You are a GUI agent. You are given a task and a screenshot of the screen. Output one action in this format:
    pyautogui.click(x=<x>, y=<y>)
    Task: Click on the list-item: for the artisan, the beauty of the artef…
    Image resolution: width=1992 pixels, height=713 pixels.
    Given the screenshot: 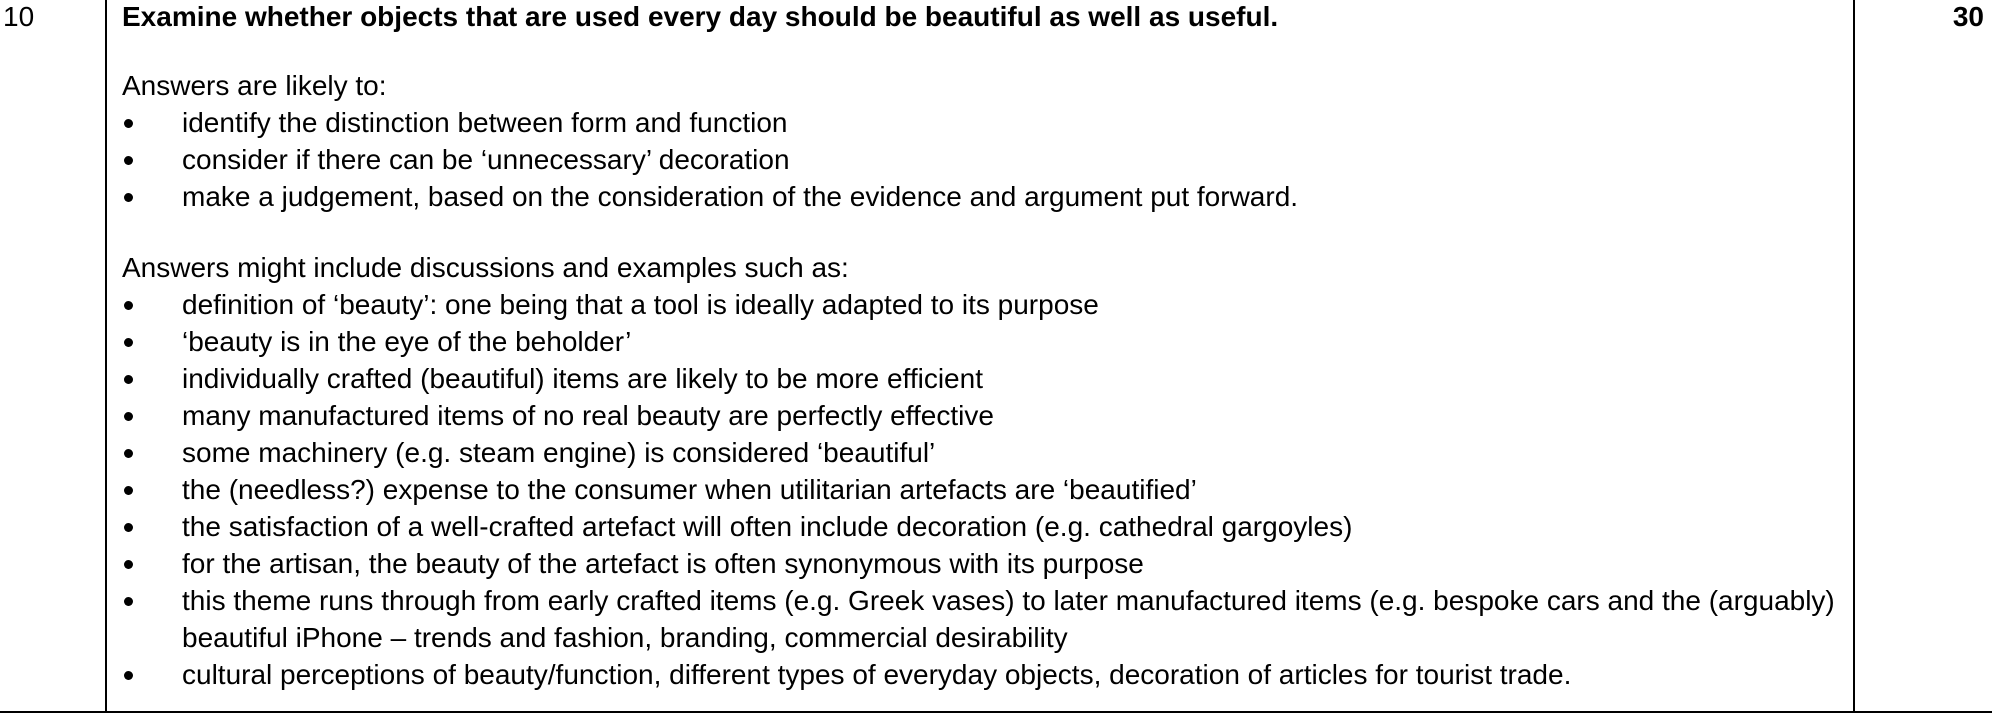 What is the action you would take?
    pyautogui.click(x=984, y=563)
    